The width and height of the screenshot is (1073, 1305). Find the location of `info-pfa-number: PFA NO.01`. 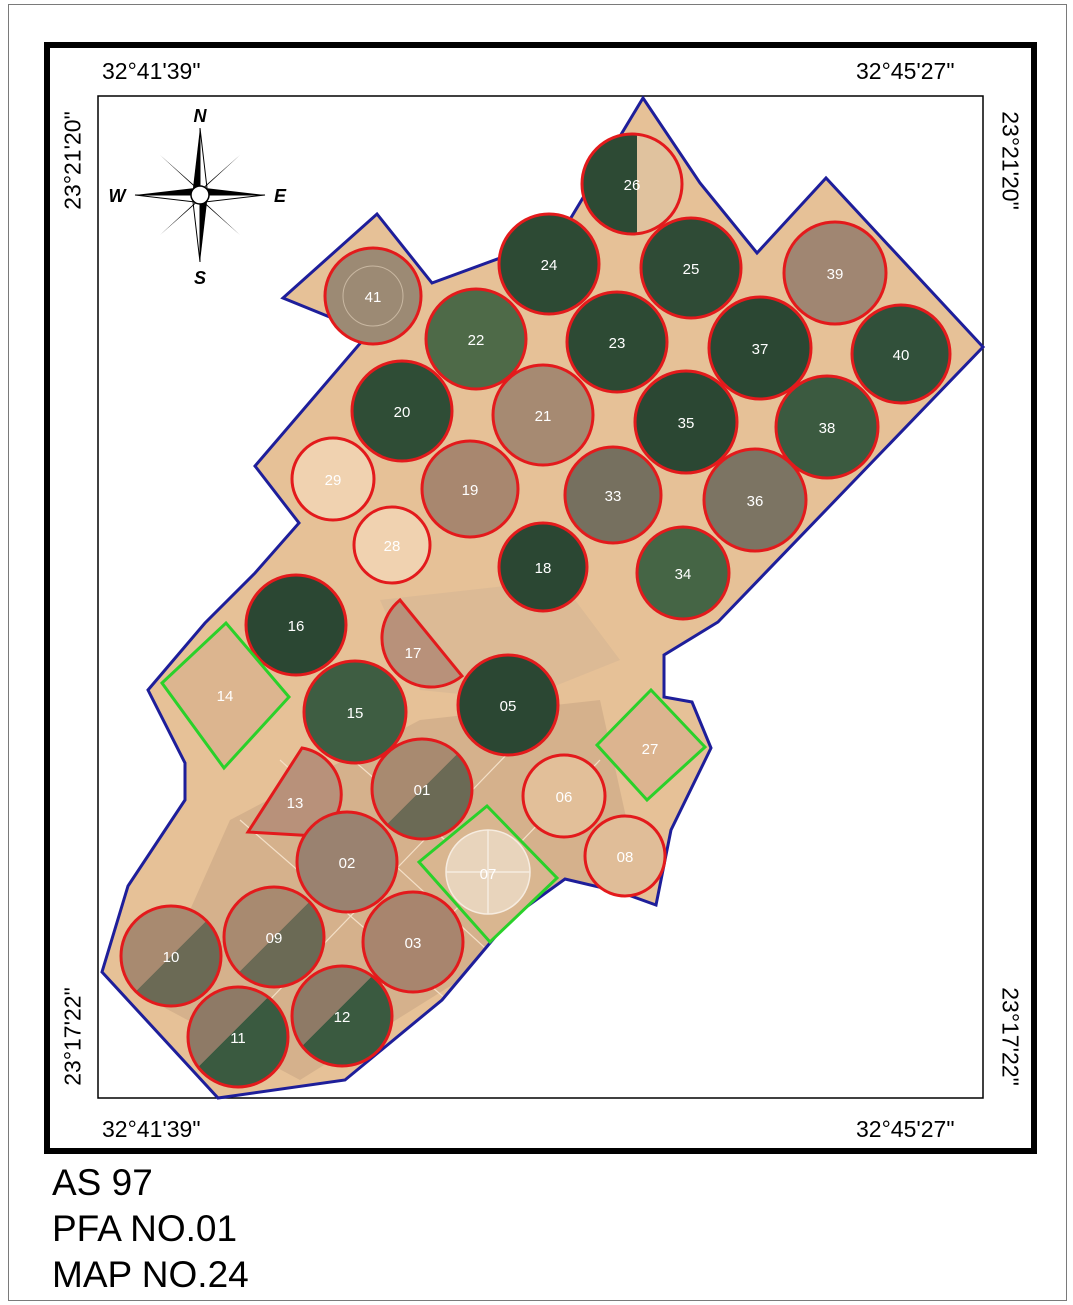

info-pfa-number: PFA NO.01 is located at coordinates (145, 1228).